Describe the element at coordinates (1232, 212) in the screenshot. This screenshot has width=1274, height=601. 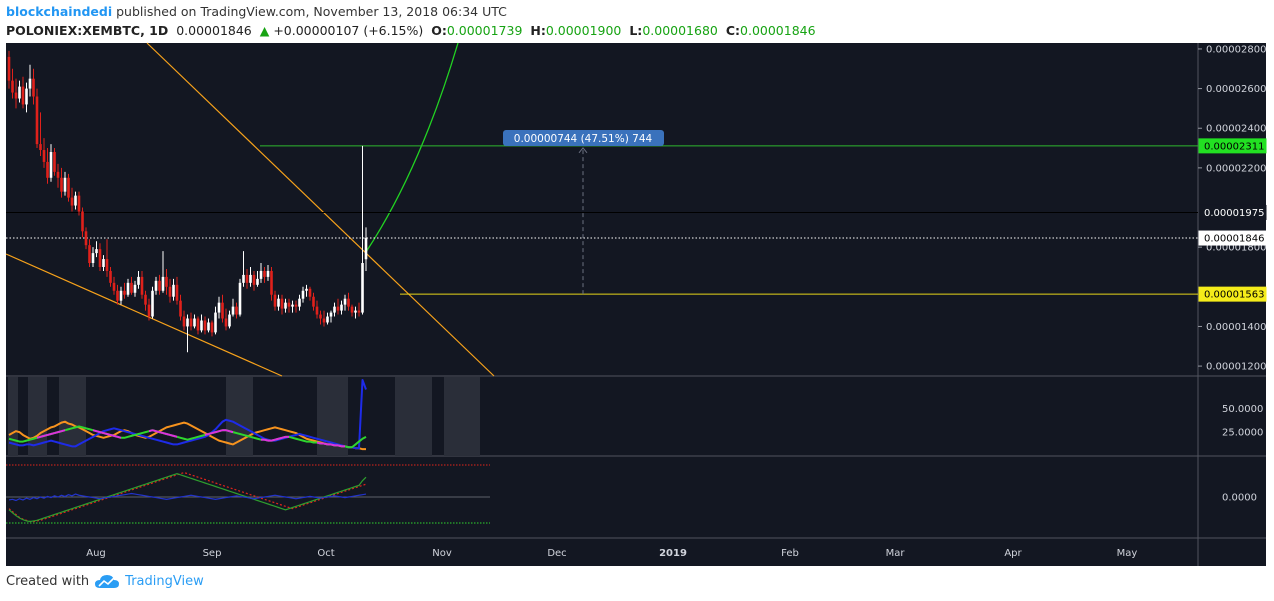
I see `level-price-label-box` at that location.